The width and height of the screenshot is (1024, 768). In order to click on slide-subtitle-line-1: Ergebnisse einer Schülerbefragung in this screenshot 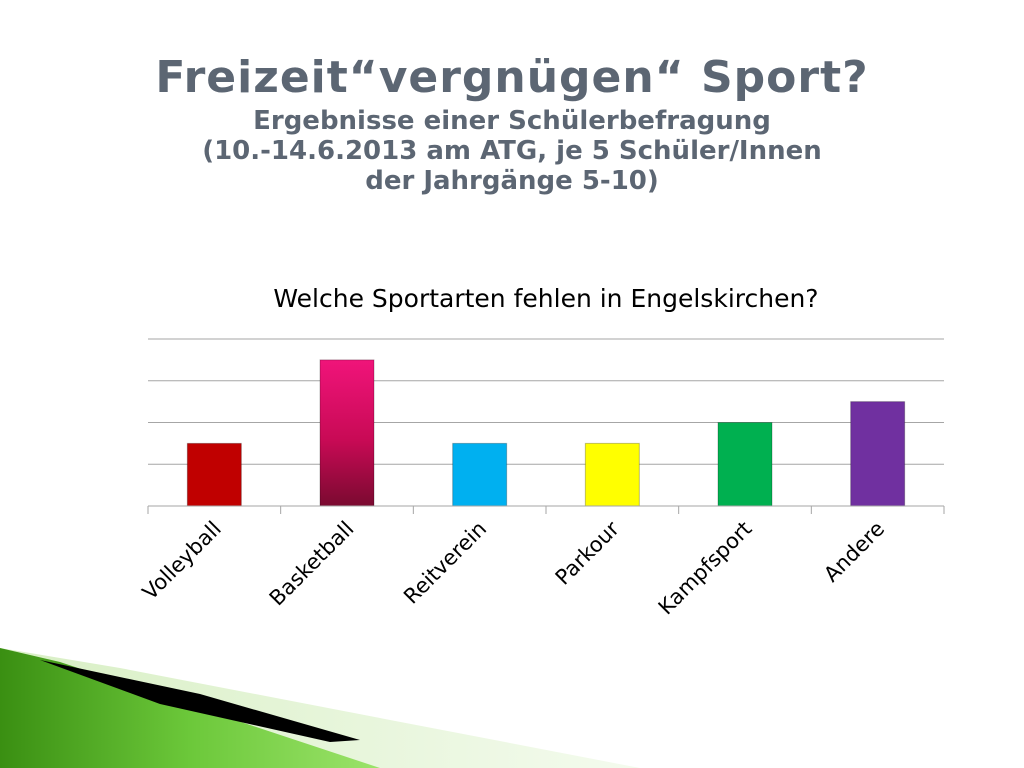, I will do `click(512, 121)`.